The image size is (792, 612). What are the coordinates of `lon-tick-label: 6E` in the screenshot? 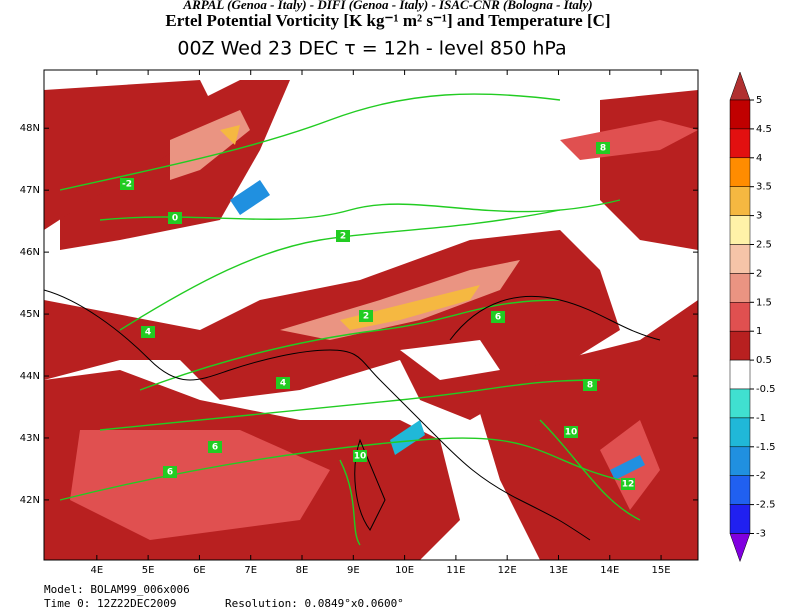 It's located at (199, 570).